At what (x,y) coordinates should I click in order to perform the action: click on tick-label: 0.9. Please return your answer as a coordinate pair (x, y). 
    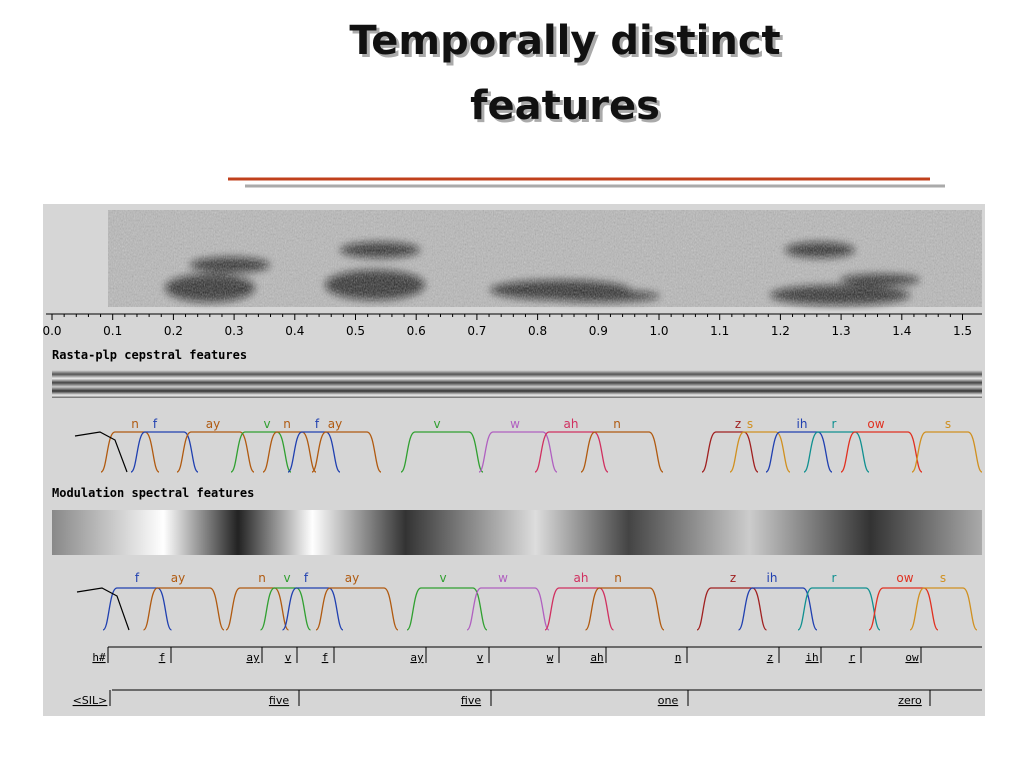
    Looking at the image, I should click on (598, 331).